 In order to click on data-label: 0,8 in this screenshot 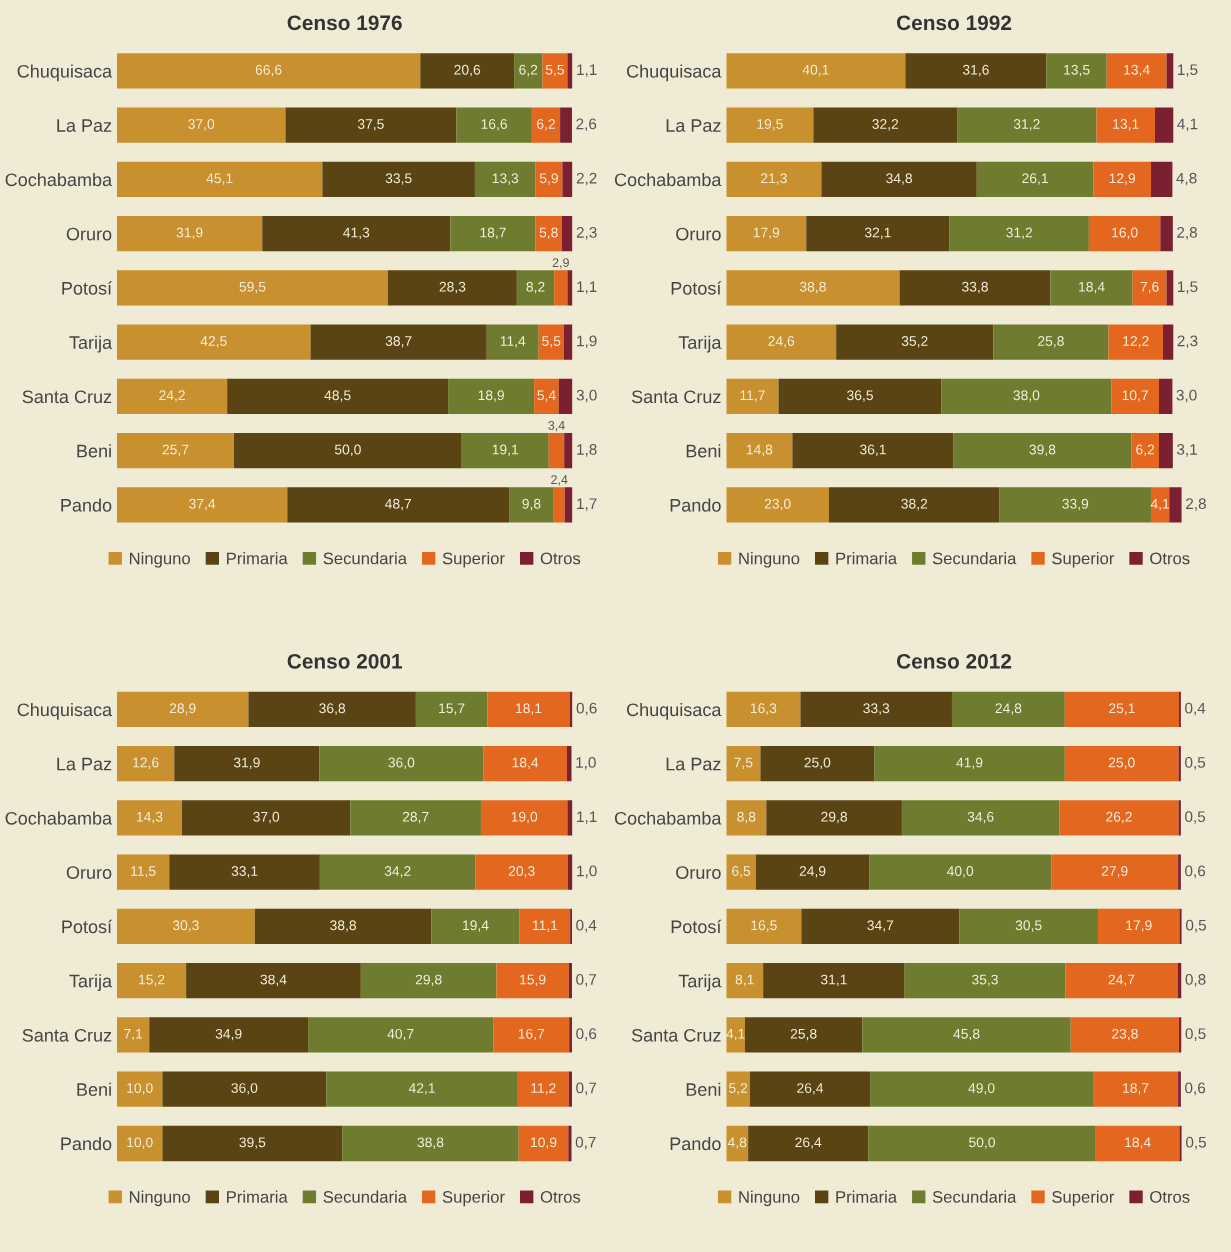, I will do `click(1195, 980)`.